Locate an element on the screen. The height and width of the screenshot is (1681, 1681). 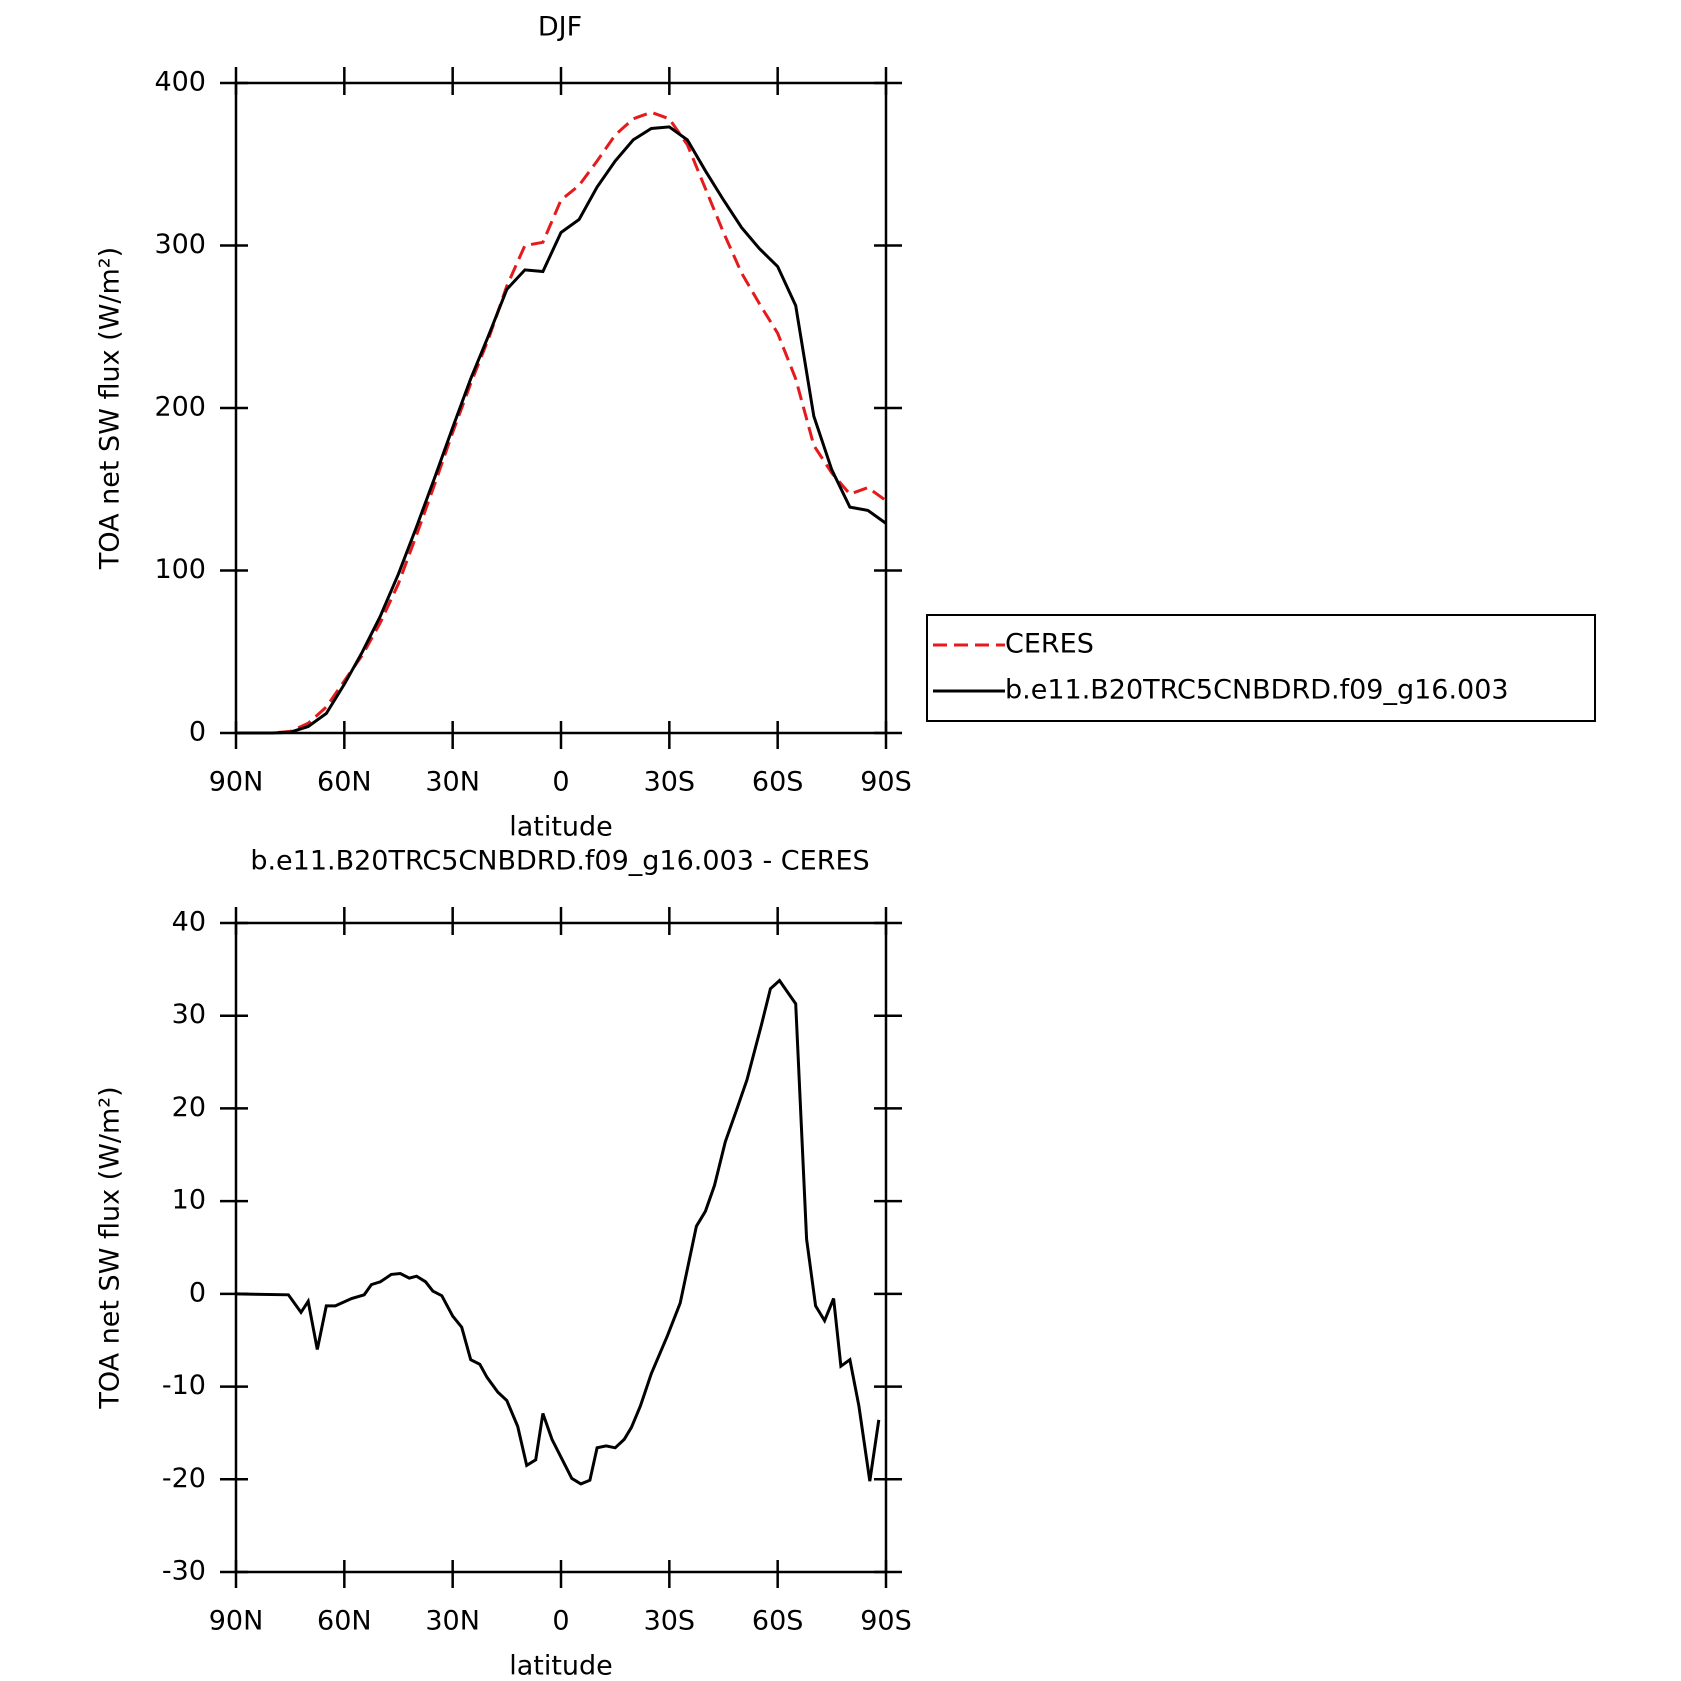
legend-label: CERES is located at coordinates (1049, 644).